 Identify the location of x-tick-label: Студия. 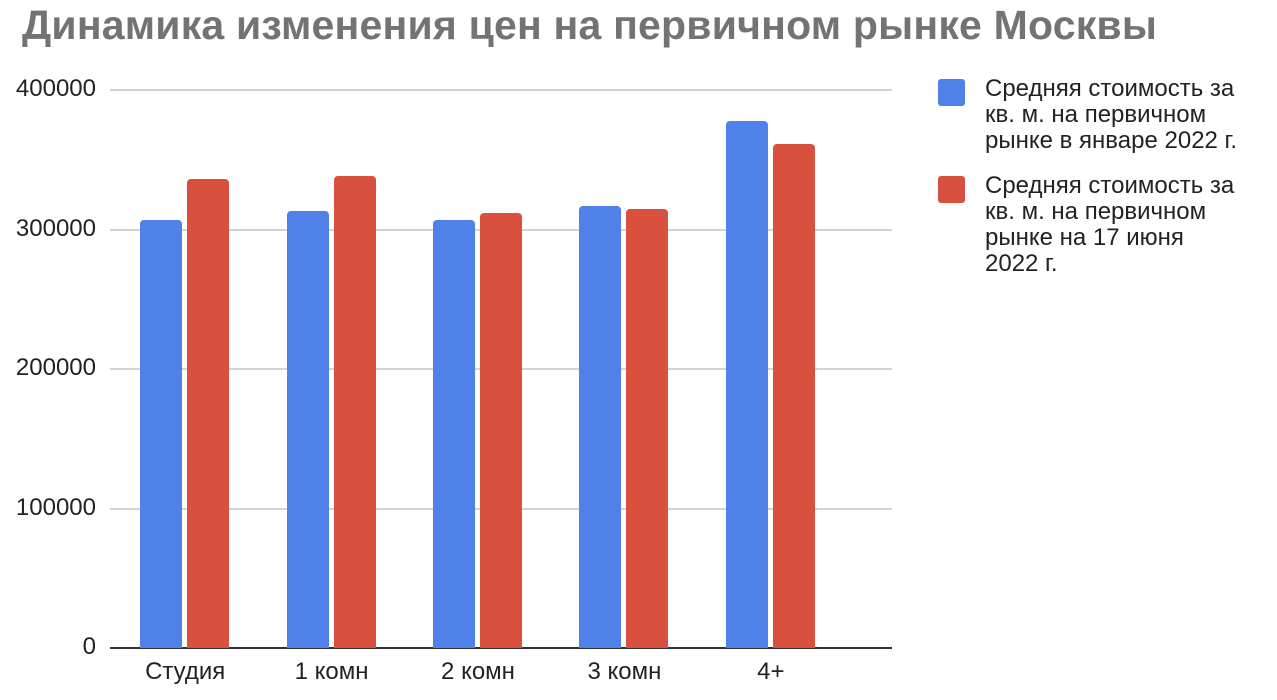
(185, 671).